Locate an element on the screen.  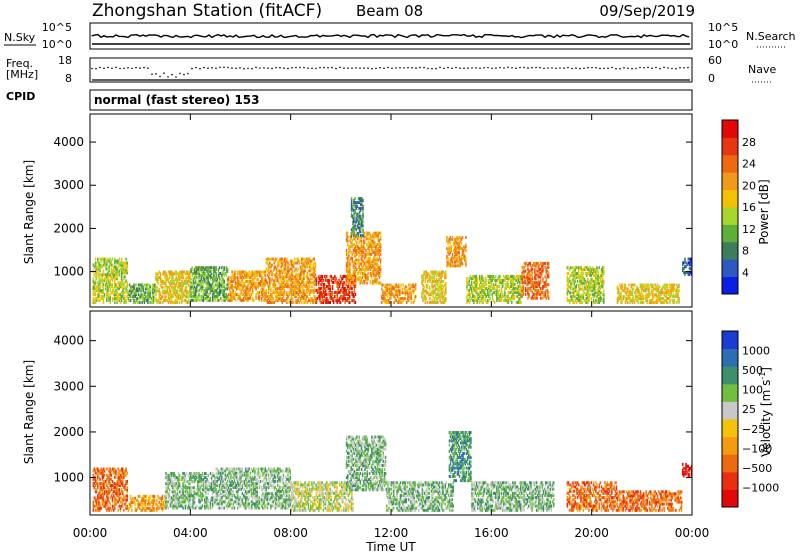
cpid-label: CPID is located at coordinates (20, 96).